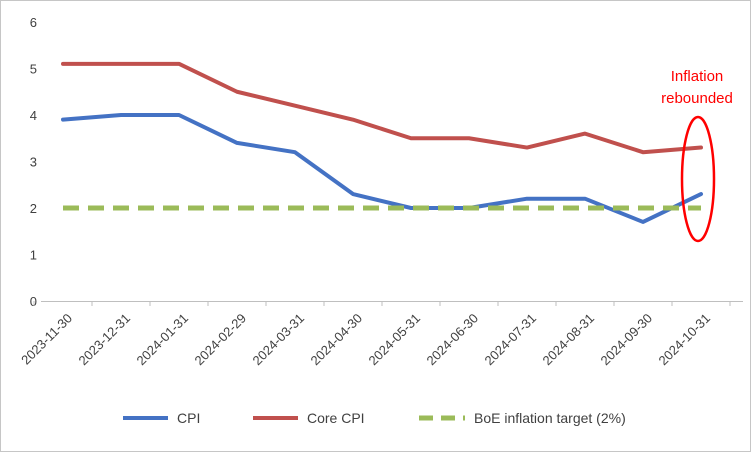 The height and width of the screenshot is (452, 751). What do you see at coordinates (46, 339) in the screenshot?
I see `x-tick-label: 2023-11-30` at bounding box center [46, 339].